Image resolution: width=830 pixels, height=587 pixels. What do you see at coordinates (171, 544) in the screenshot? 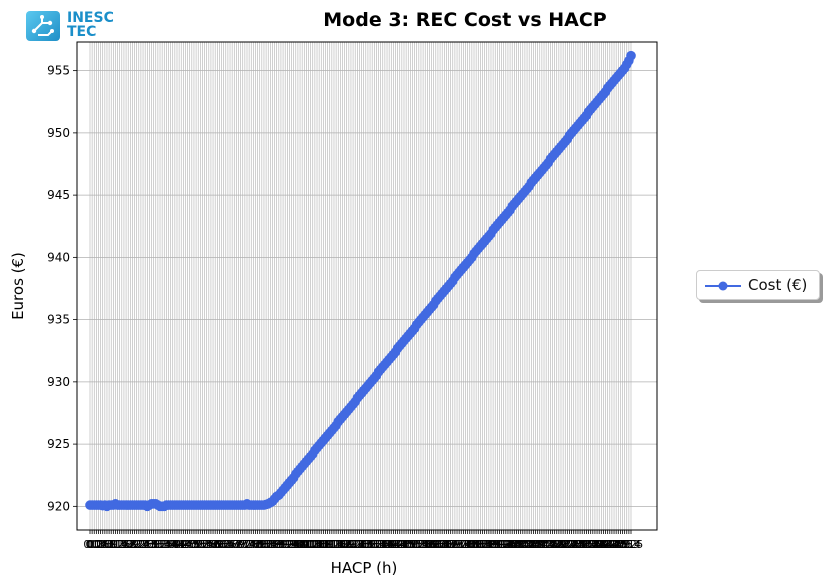
I see `x-tick-label: 3.8` at bounding box center [171, 544].